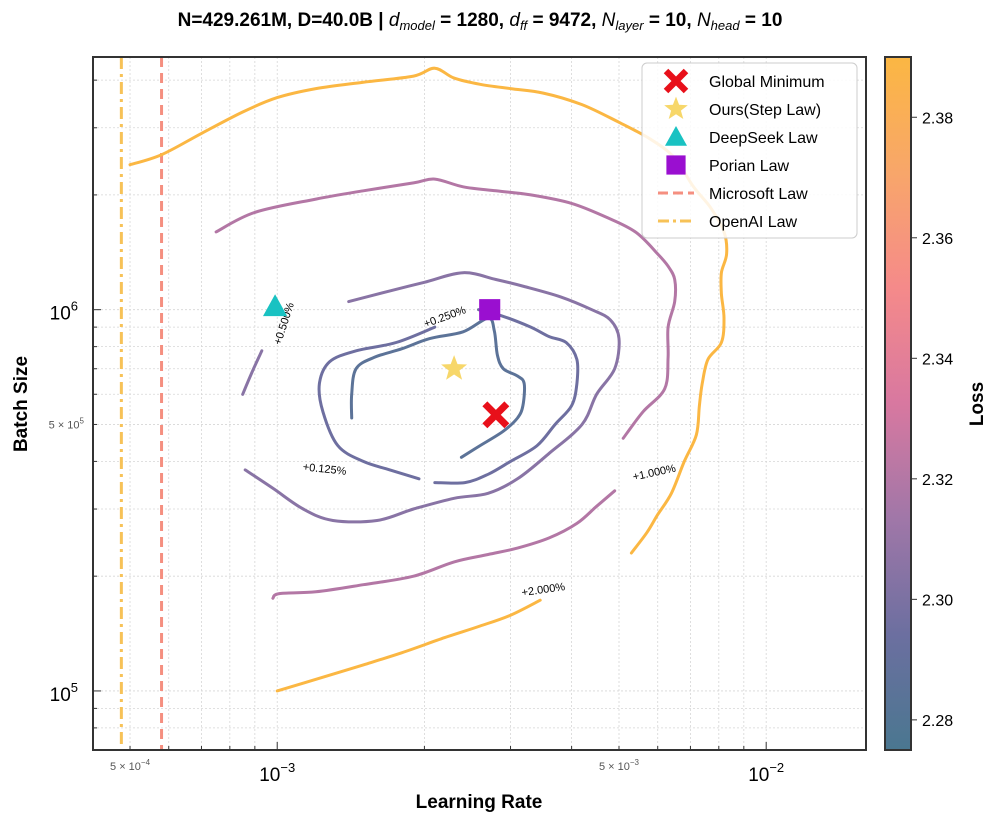  What do you see at coordinates (275, 305) in the screenshot?
I see `marker-deepseek-law` at bounding box center [275, 305].